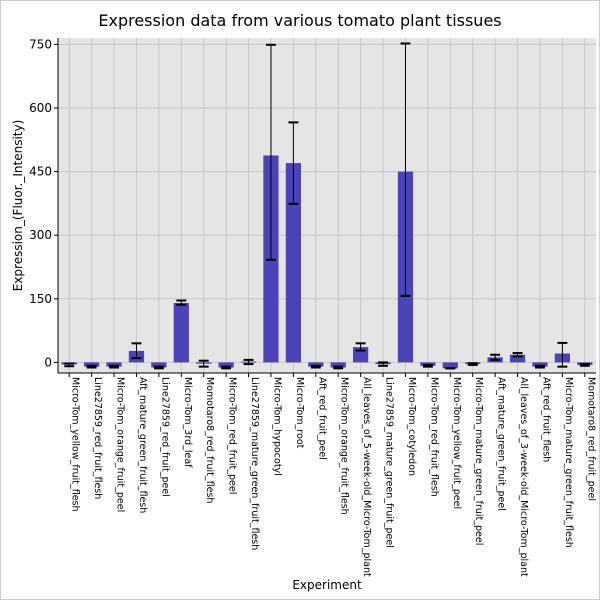  I want to click on x-tick-label: Micro-Tom_yellow_fruit_flesh, so click(75, 444).